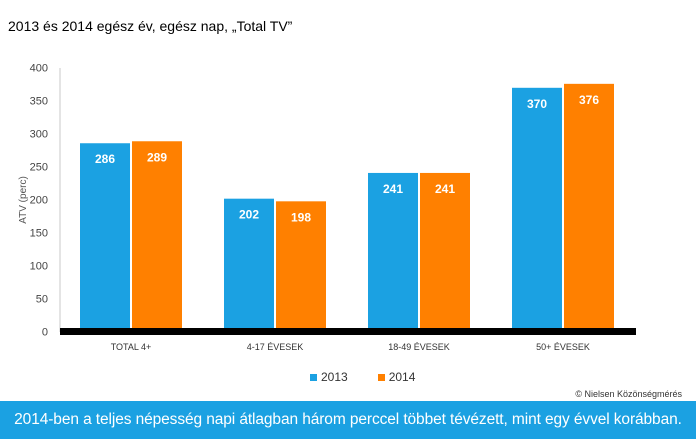 The image size is (696, 439). I want to click on bar-value-label: 198, so click(301, 217).